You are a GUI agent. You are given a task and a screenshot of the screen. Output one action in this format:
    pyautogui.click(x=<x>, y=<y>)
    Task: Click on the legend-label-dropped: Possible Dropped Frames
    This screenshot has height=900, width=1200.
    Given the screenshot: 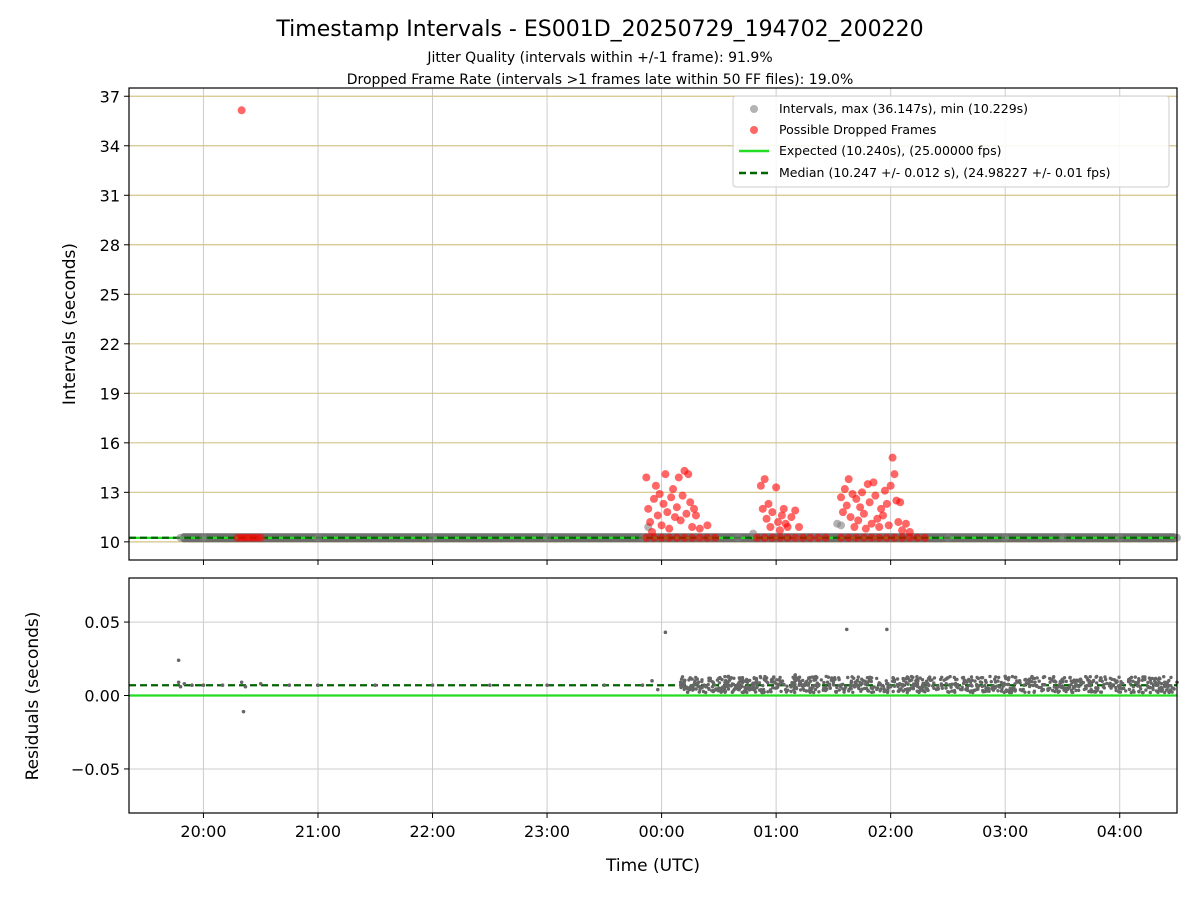 What is the action you would take?
    pyautogui.click(x=857, y=129)
    